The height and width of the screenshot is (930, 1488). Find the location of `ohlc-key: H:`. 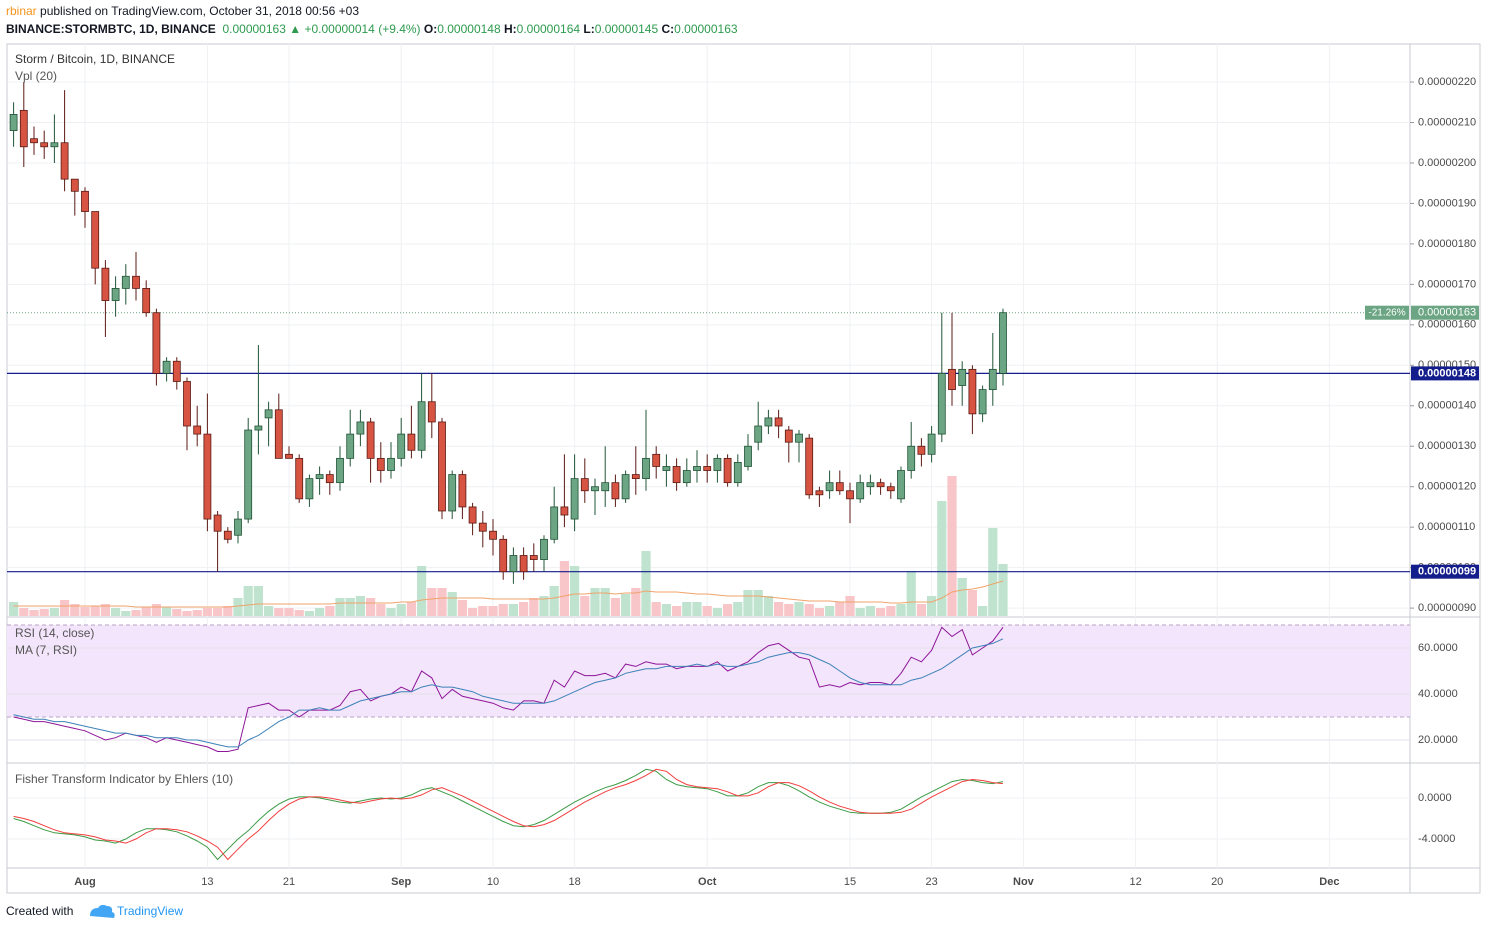

ohlc-key: H: is located at coordinates (510, 29).